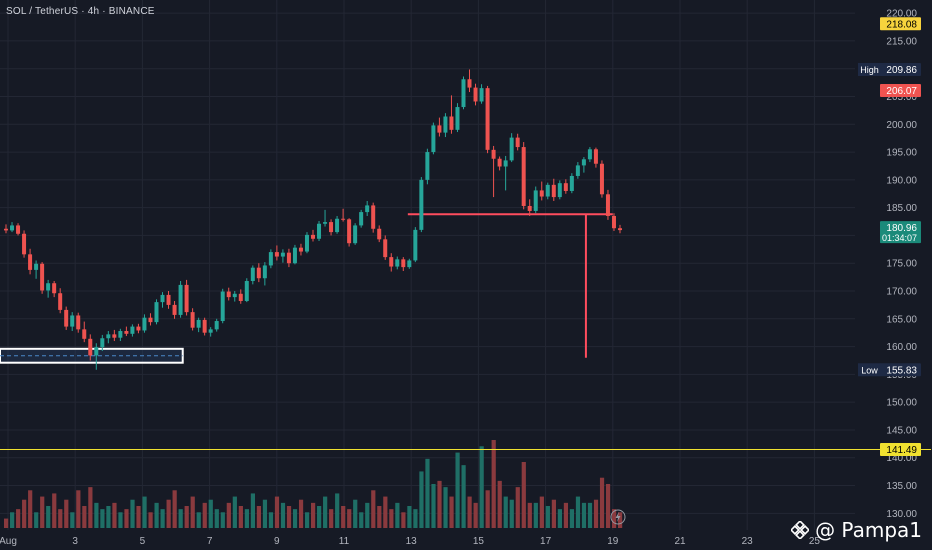 This screenshot has height=550, width=932. Describe the element at coordinates (546, 541) in the screenshot. I see `time-tick-label: 17` at that location.